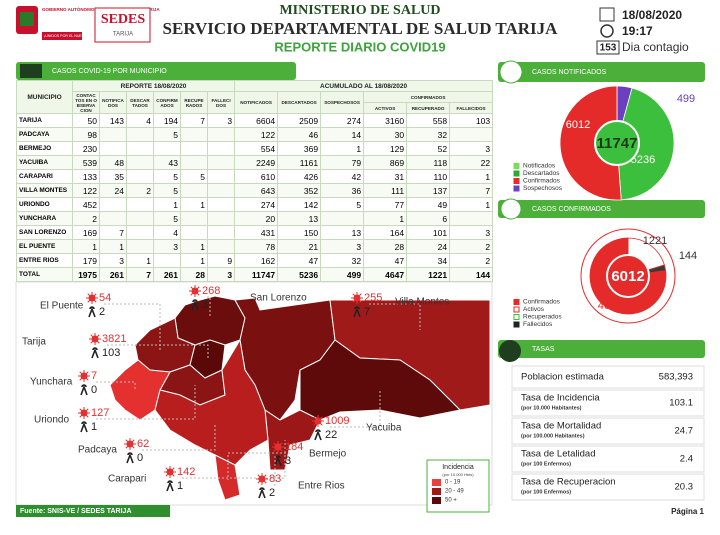  What do you see at coordinates (113, 162) in the screenshot?
I see `cell: 48` at bounding box center [113, 162].